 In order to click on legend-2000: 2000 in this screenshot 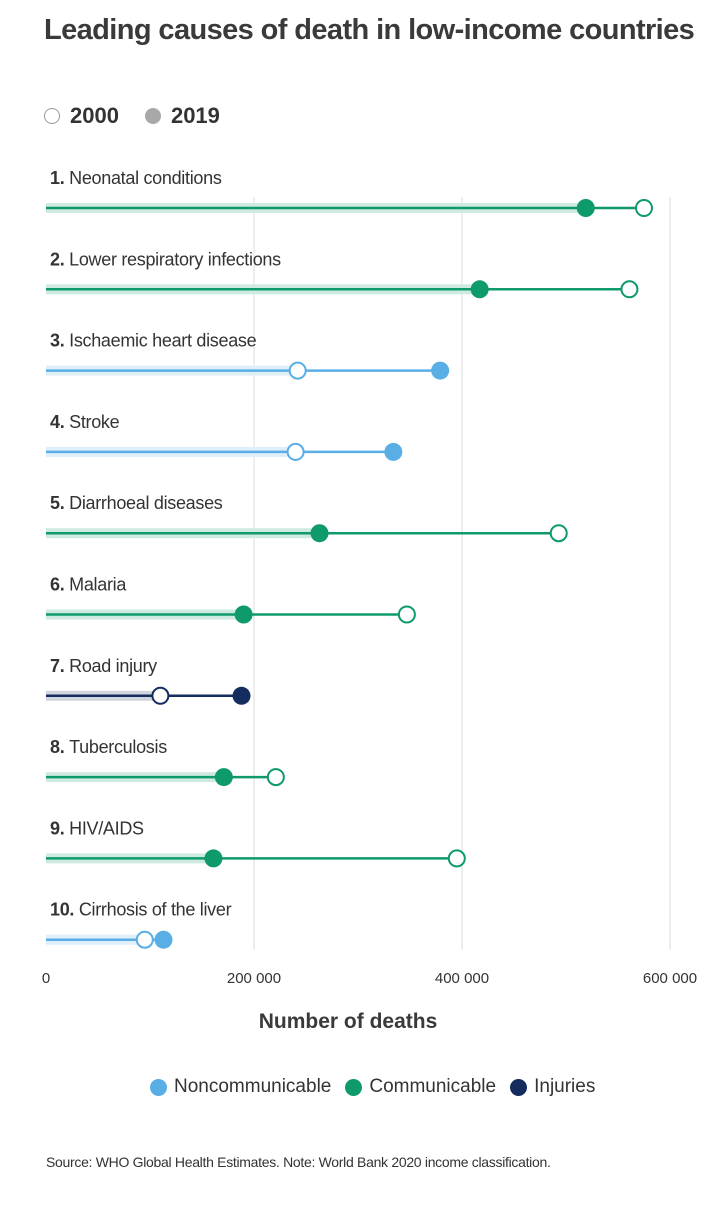, I will do `click(81, 116)`.